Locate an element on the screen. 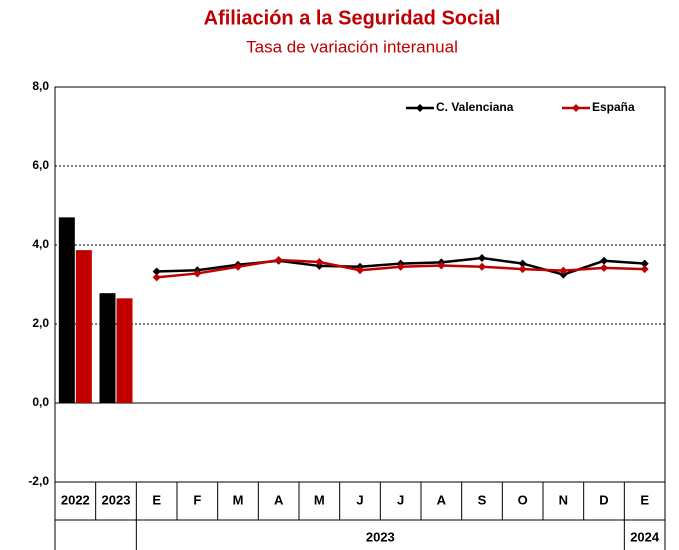 This screenshot has height=550, width=679. legend-label: España is located at coordinates (613, 107).